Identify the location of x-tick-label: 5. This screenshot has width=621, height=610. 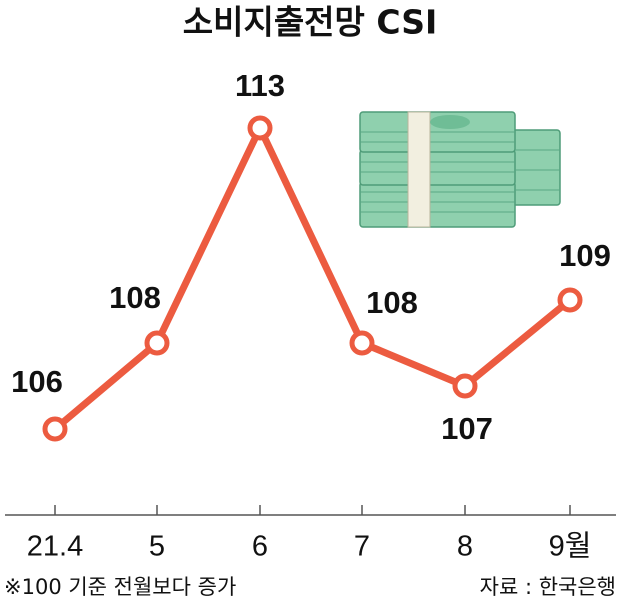
(157, 547).